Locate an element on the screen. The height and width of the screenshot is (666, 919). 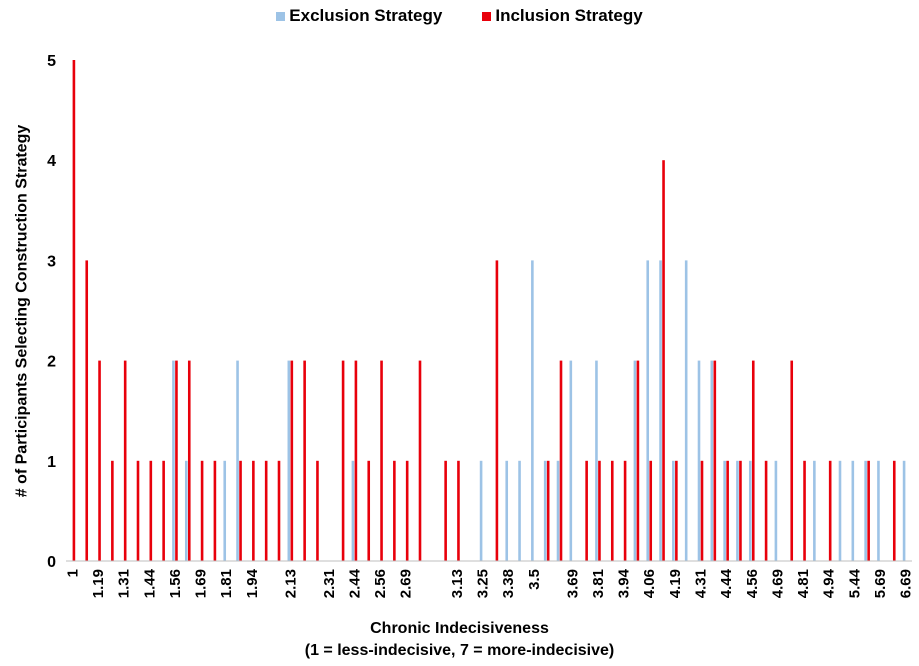
bar-inclusion-4.38 is located at coordinates (715, 460).